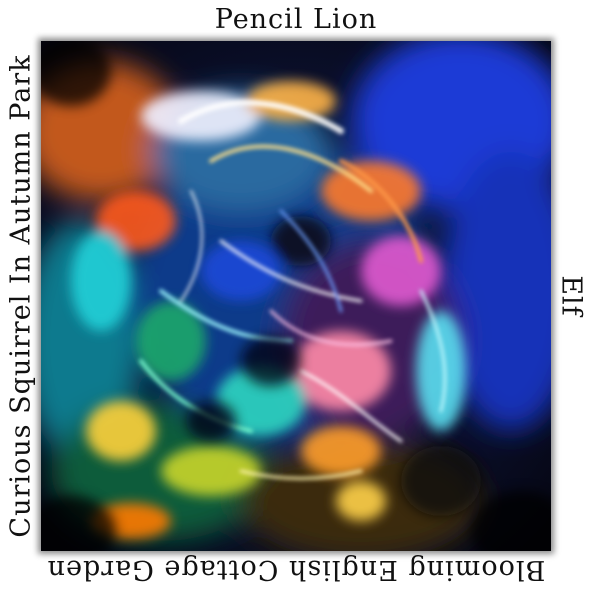  What do you see at coordinates (571, 296) in the screenshot?
I see `label-right: Elf` at bounding box center [571, 296].